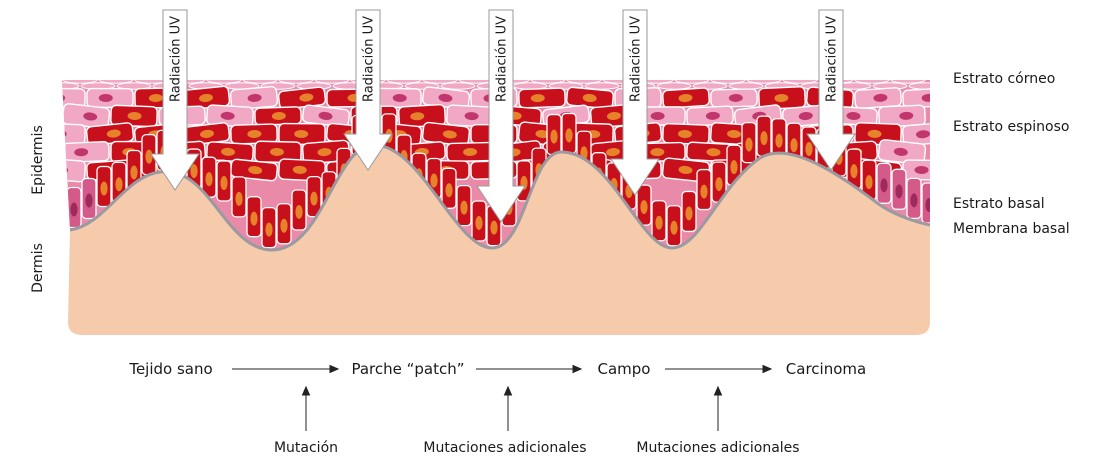  Describe the element at coordinates (170, 369) in the screenshot. I see `stage-healthy-tissue: Tejido sano` at that location.